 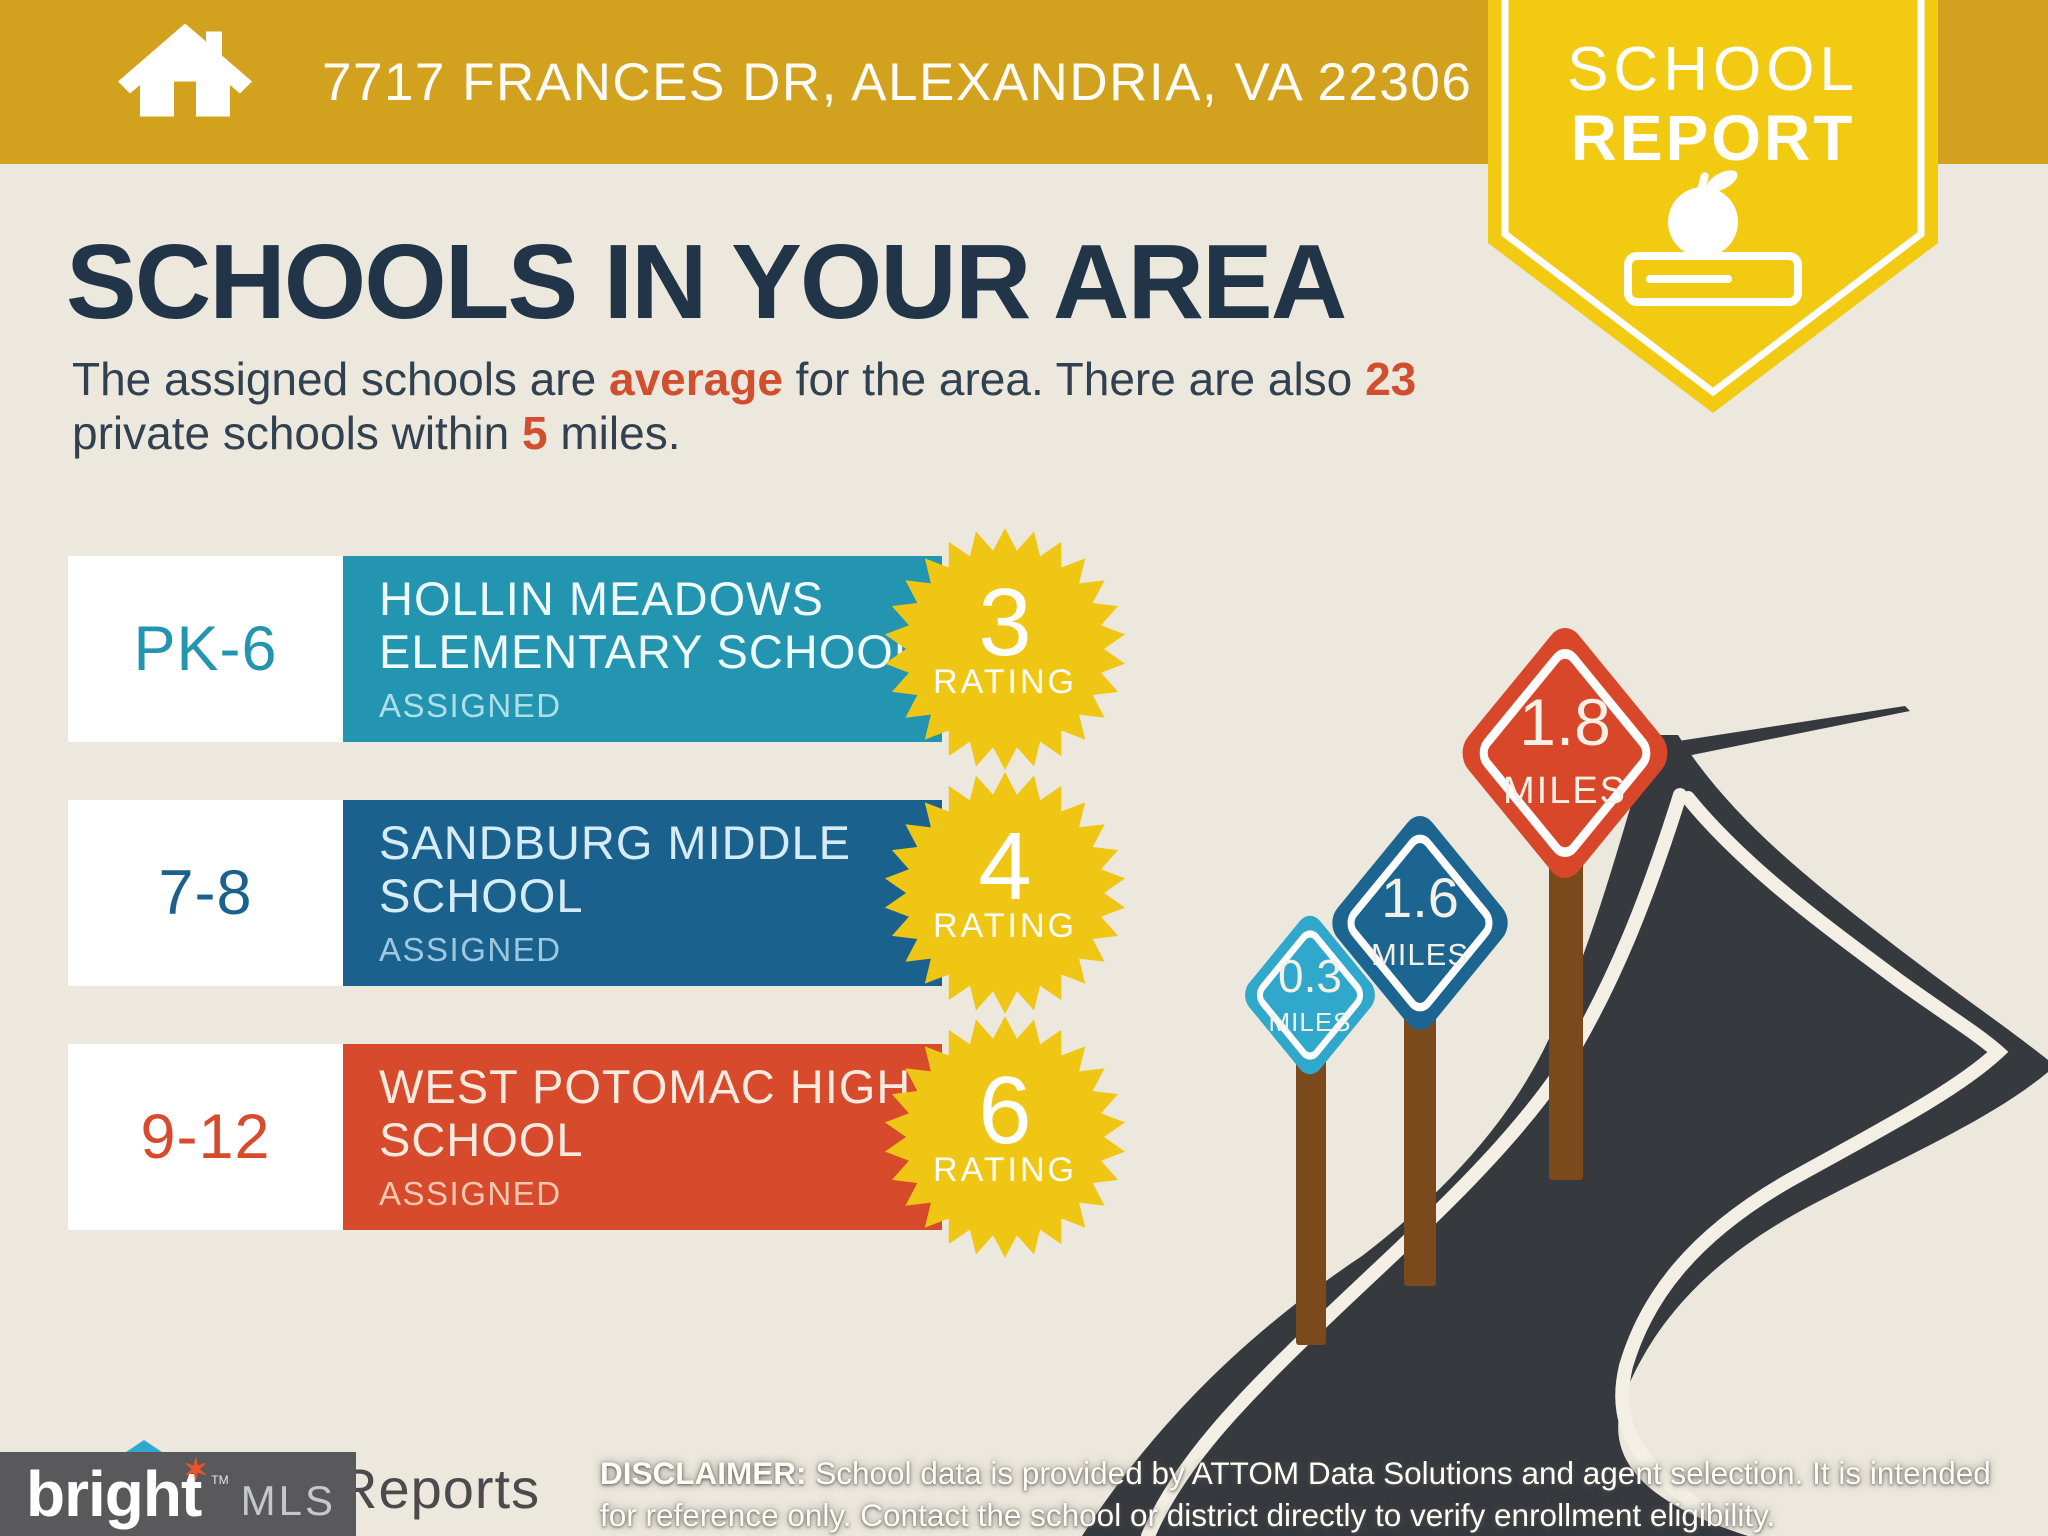 I want to click on badge-line1: SCHOOL, so click(x=1713, y=69).